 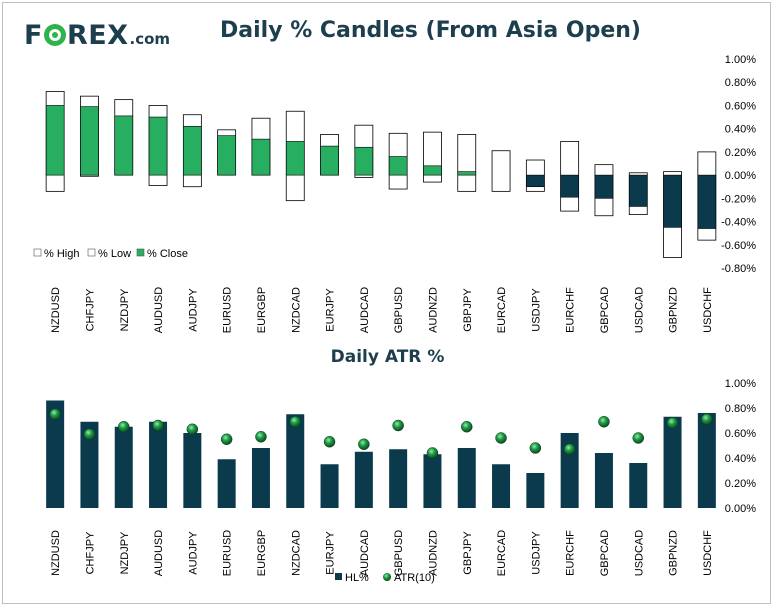 I want to click on atr-ytick-label: 0.80%, so click(x=740, y=409).